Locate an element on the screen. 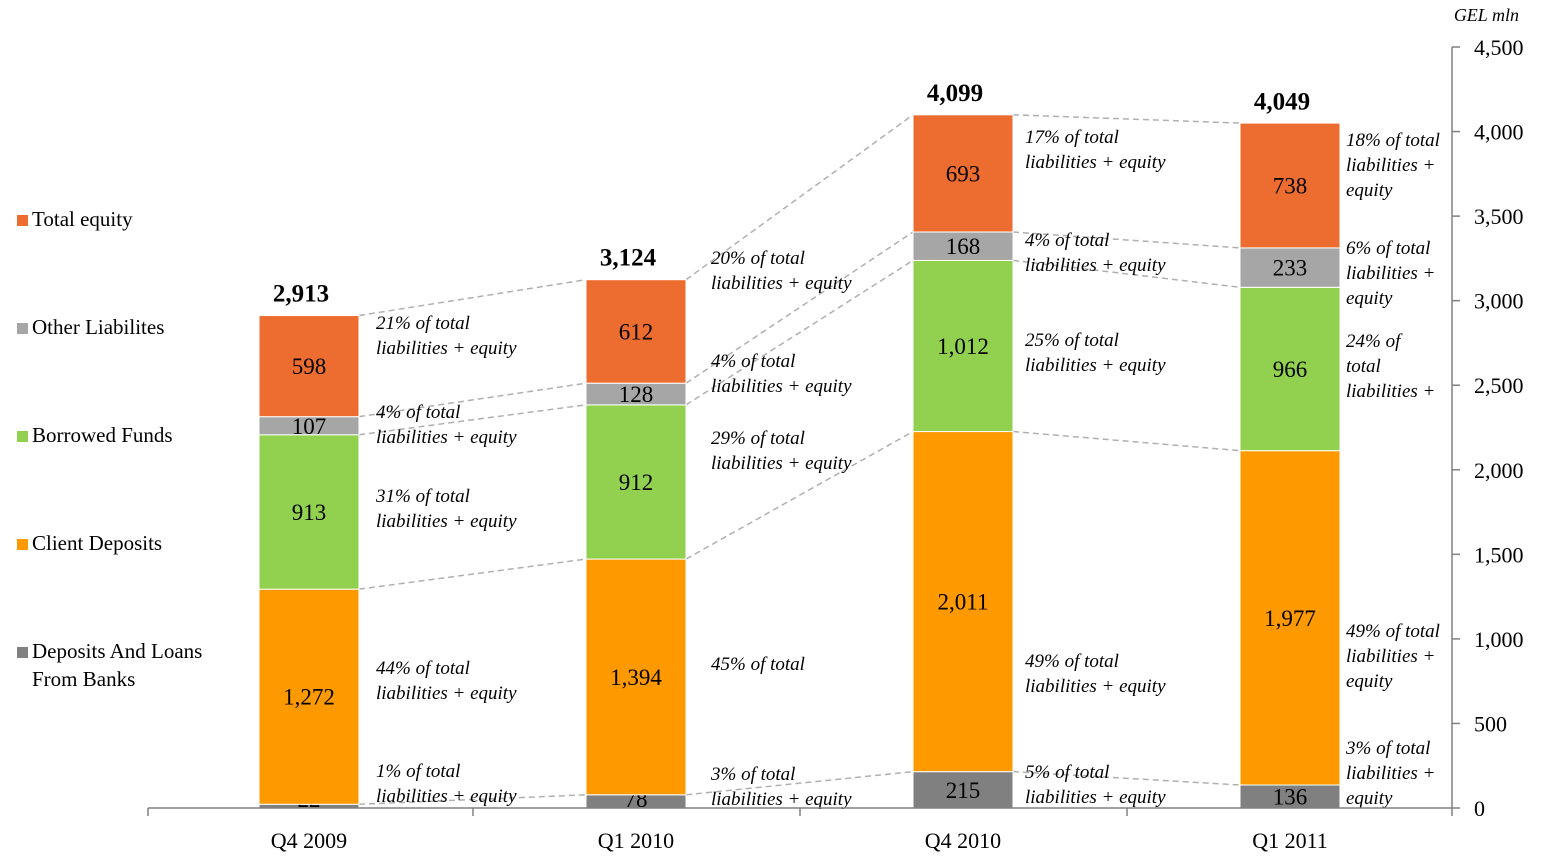  annotation-line: 49% of total is located at coordinates (1072, 661).